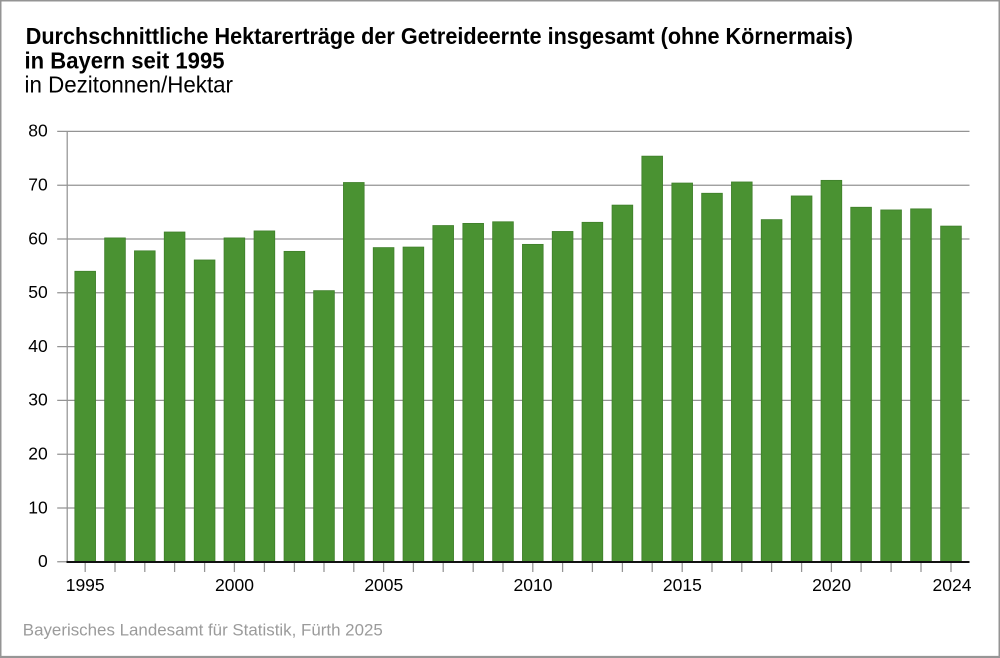  I want to click on svg-text: in Dezitonnen/Hektar, so click(129, 85).